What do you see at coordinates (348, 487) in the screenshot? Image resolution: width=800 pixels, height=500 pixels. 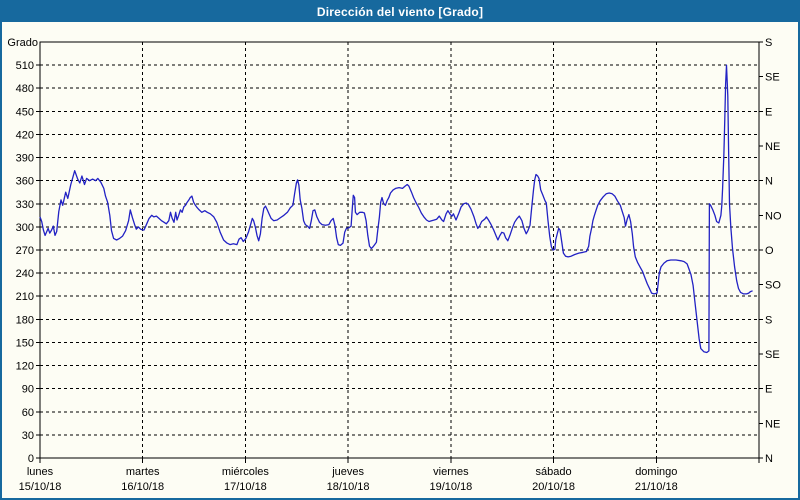 I see `x-day-date: 18/10/18` at bounding box center [348, 487].